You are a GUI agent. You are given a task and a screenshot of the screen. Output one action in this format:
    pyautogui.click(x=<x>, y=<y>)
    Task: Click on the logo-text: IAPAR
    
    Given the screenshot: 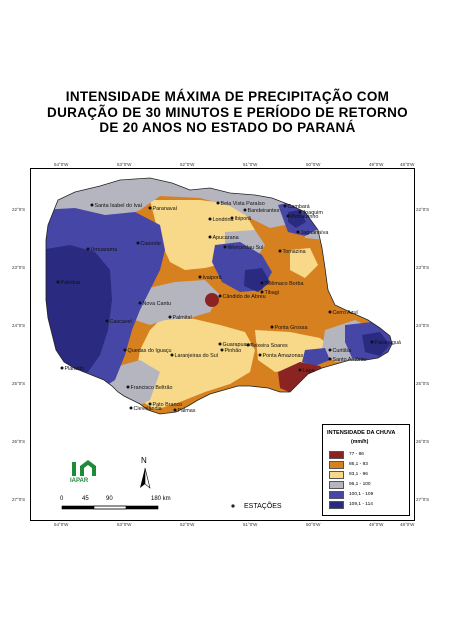 What is the action you would take?
    pyautogui.click(x=79, y=481)
    